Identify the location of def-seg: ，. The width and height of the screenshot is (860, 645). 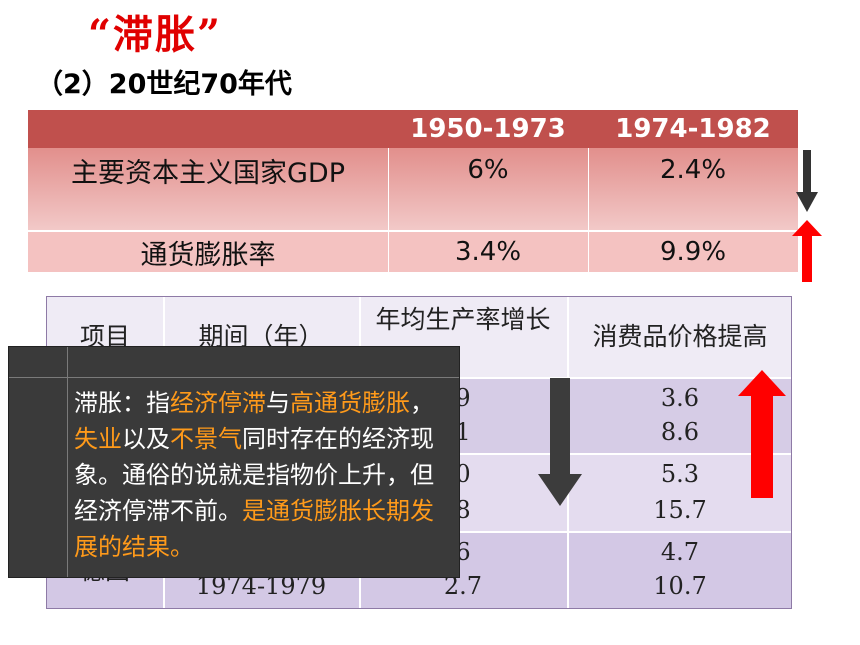
(422, 403).